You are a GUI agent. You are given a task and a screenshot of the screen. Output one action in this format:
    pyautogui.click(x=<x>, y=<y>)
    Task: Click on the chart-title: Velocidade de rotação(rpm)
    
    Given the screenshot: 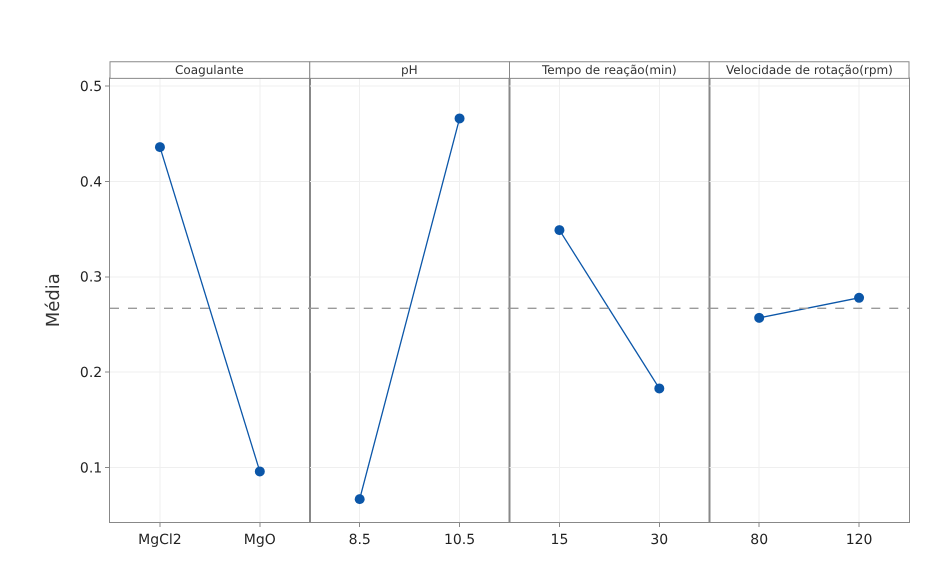 What is the action you would take?
    pyautogui.click(x=809, y=70)
    